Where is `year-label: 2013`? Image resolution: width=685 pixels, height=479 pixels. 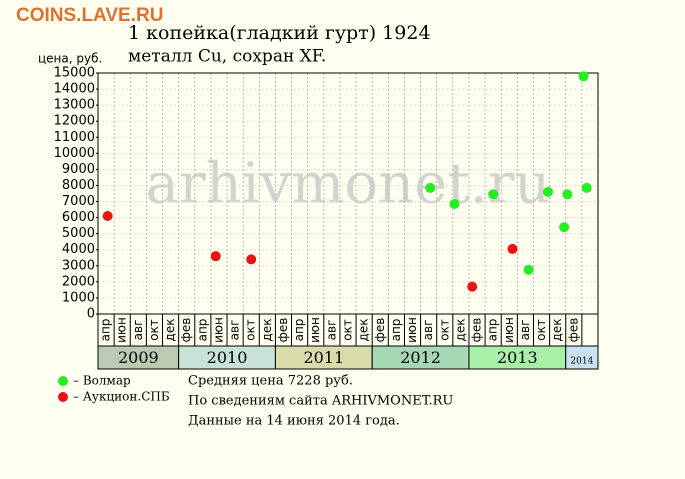
year-label: 2013 is located at coordinates (517, 357).